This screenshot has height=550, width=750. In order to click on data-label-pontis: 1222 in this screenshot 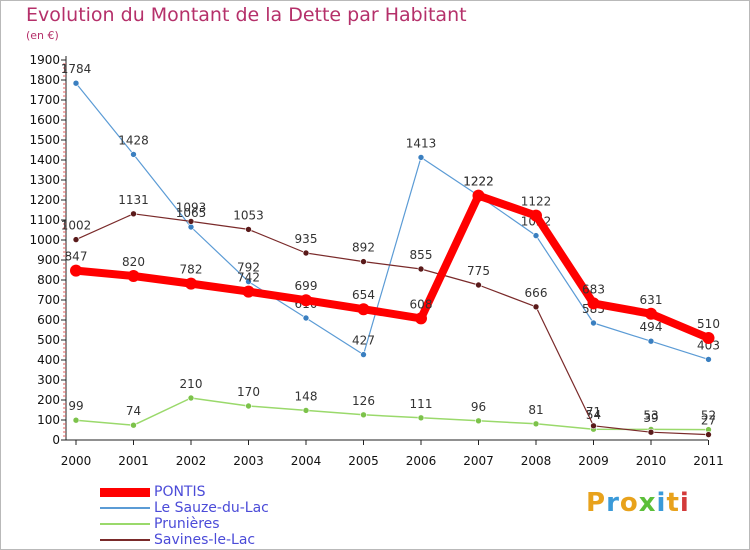, I will do `click(478, 182)`.